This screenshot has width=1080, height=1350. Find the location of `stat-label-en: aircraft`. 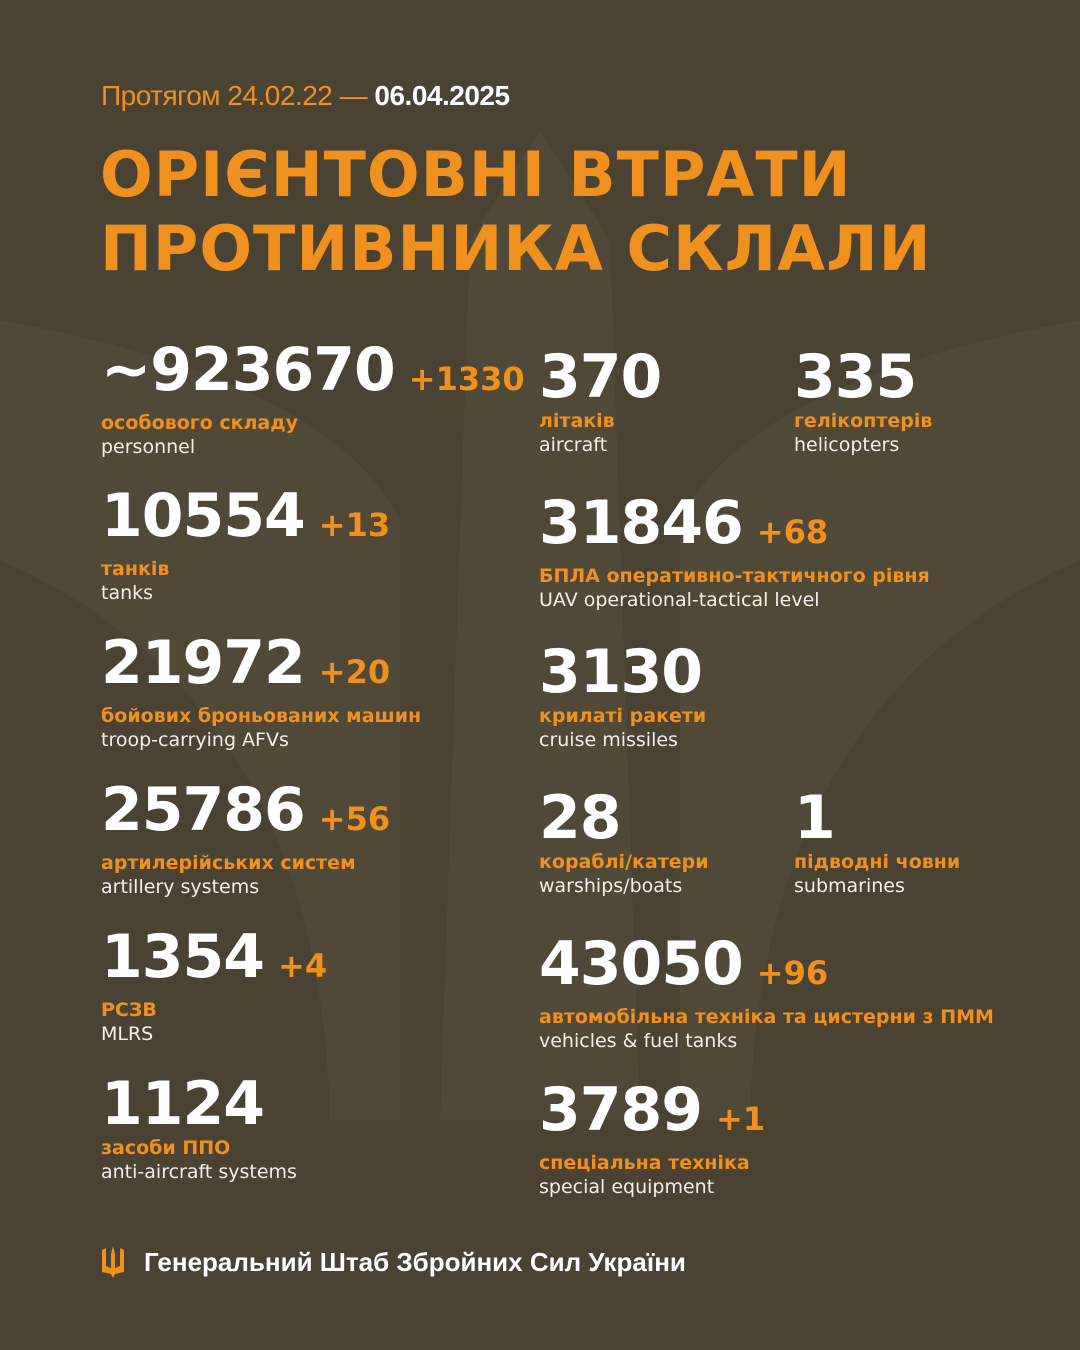

stat-label-en: aircraft is located at coordinates (573, 445).